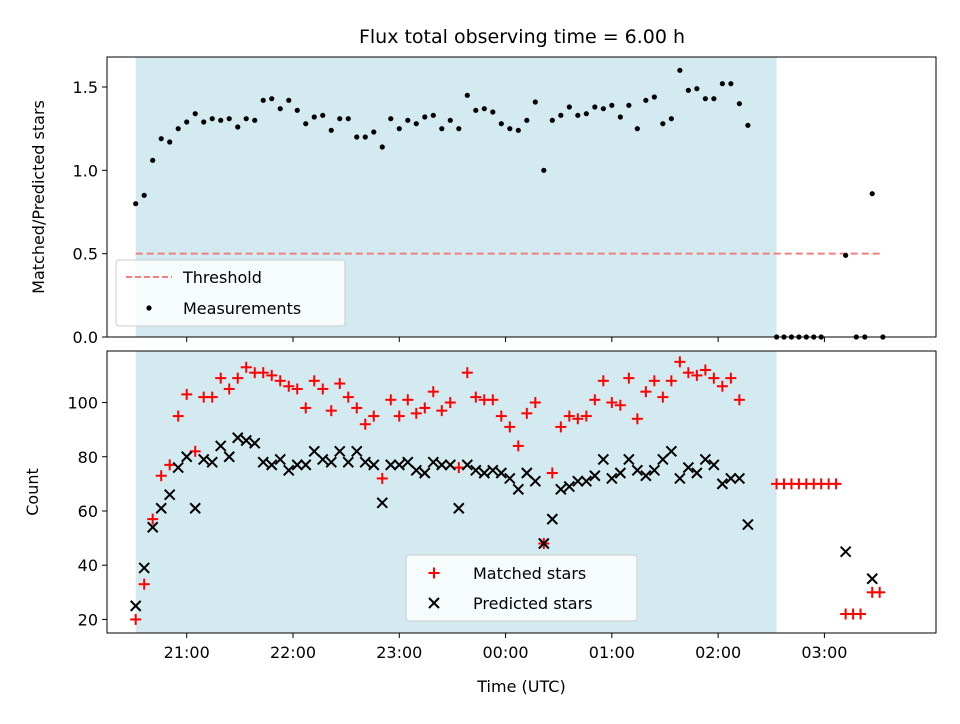 The height and width of the screenshot is (724, 960). I want to click on x-tick-label: 01:00, so click(612, 652).